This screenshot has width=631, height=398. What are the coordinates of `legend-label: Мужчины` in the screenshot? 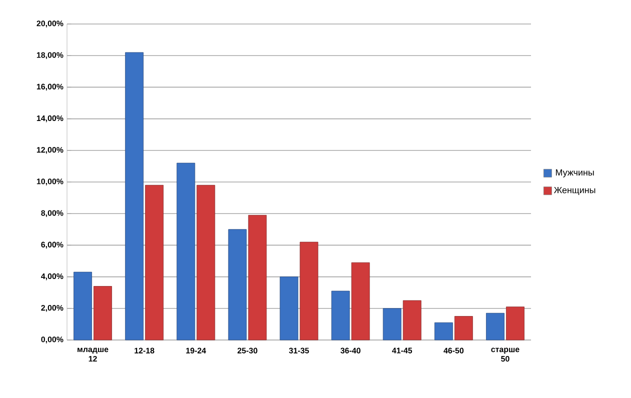 It's located at (575, 173).